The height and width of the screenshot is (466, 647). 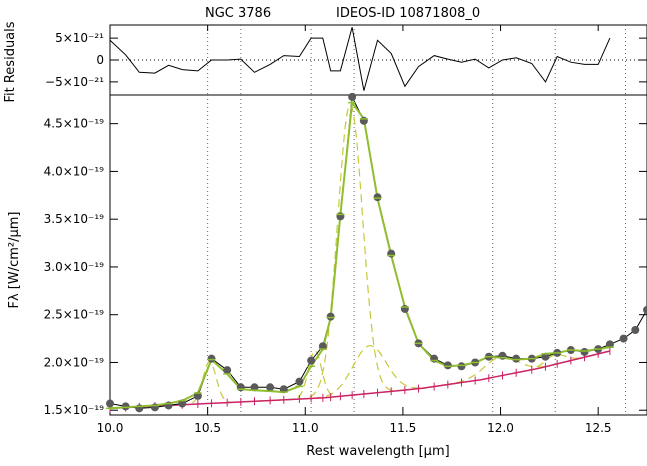 I want to click on spectrum-ytick-label: 3.0×10⁻¹⁹, so click(x=74, y=267).